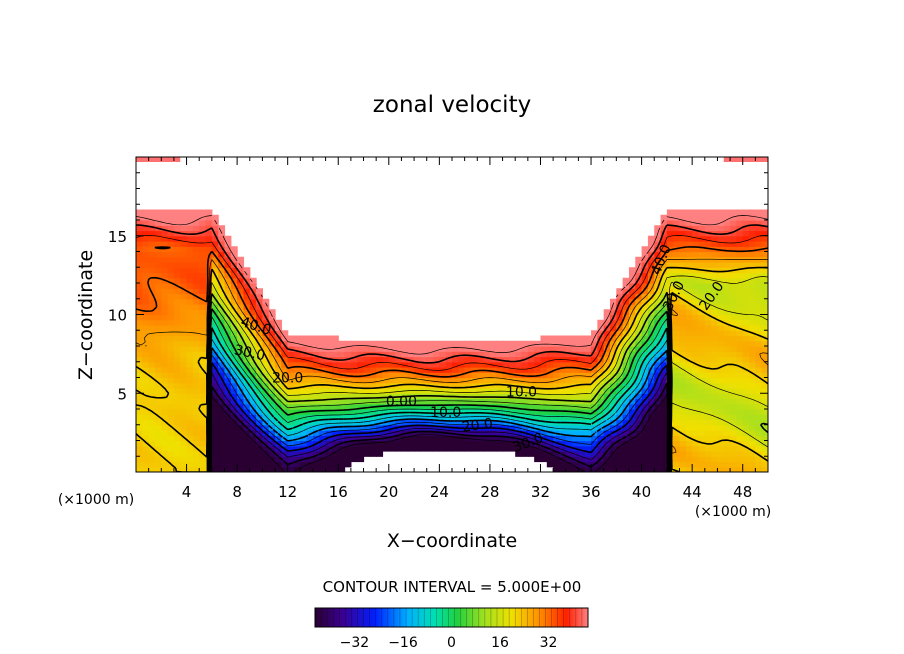 The image size is (904, 654). I want to click on x-unit-label-left: (×1000 m), so click(96, 500).